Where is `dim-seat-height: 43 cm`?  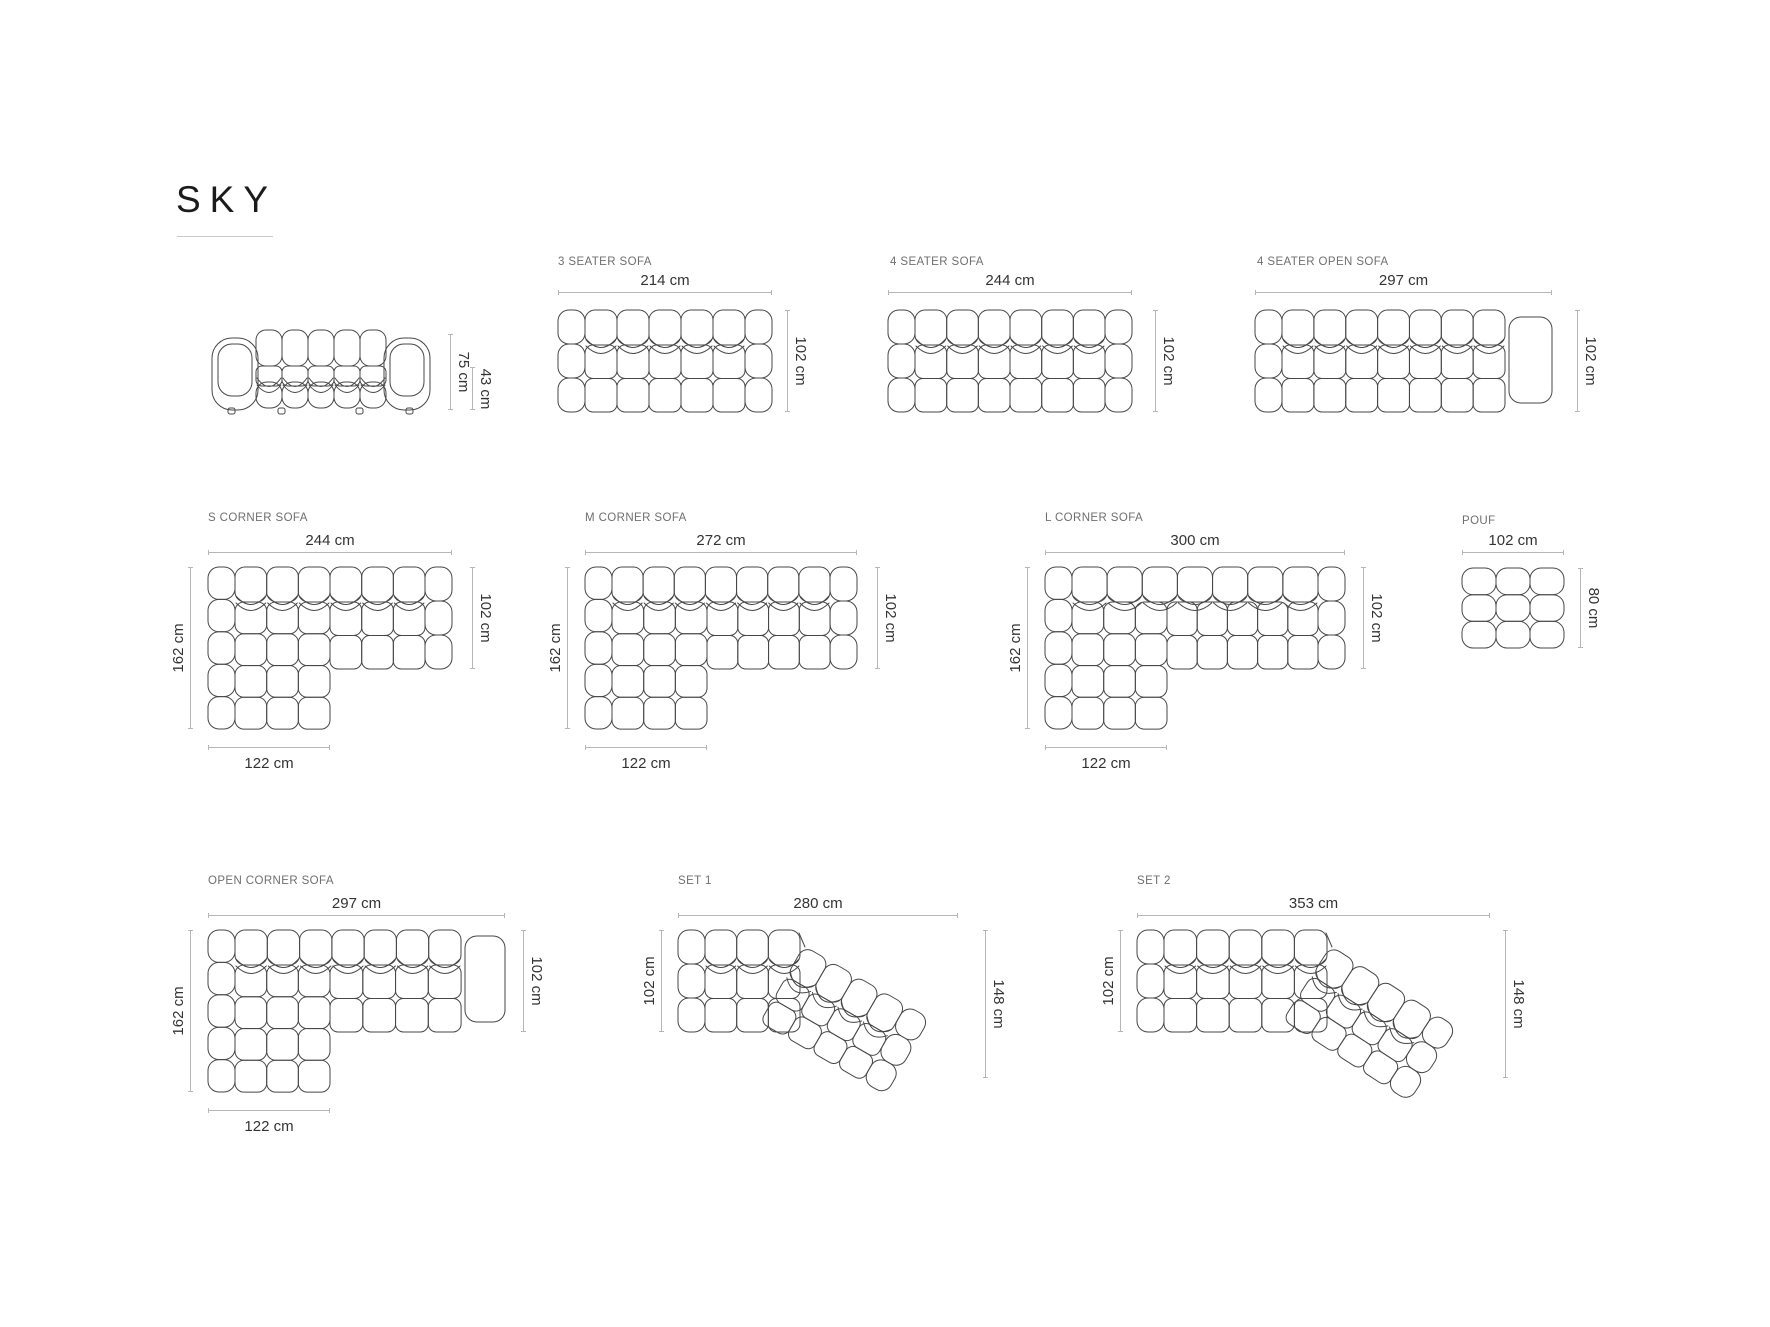 dim-seat-height: 43 cm is located at coordinates (482, 388).